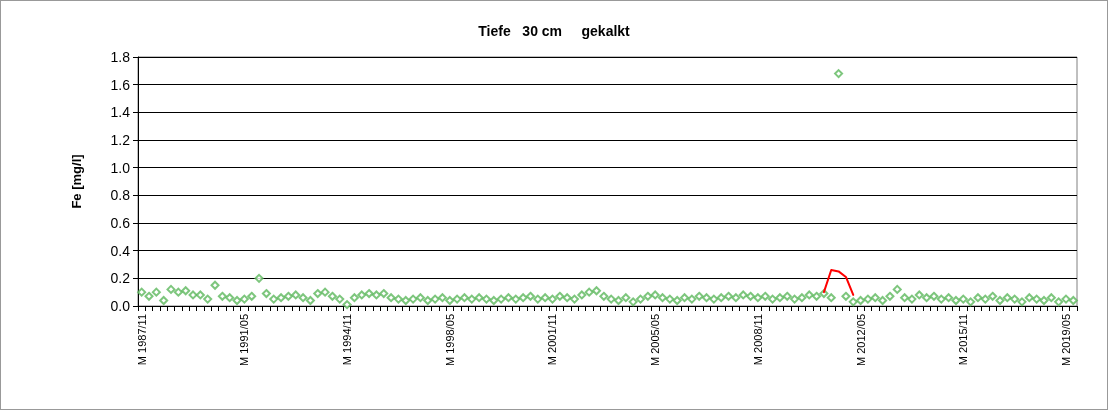 This screenshot has width=1108, height=410. What do you see at coordinates (76, 181) in the screenshot?
I see `y-axis-title: Fe [mg/l]` at bounding box center [76, 181].